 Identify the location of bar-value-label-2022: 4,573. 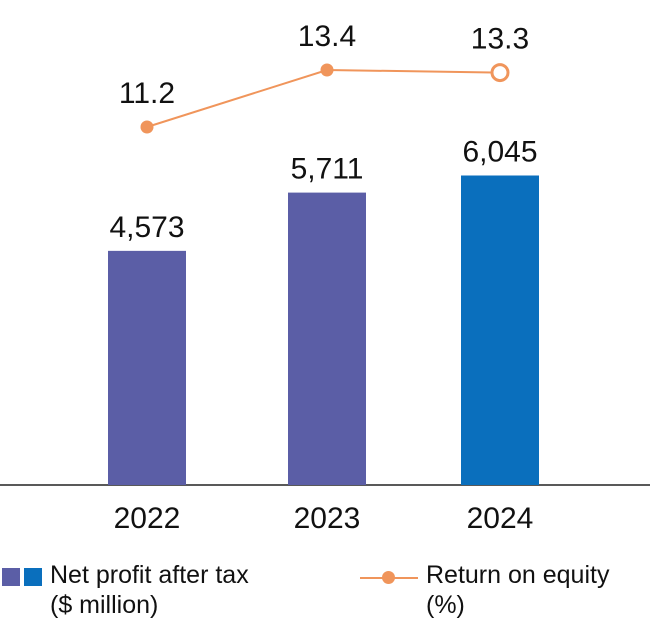
(146, 227).